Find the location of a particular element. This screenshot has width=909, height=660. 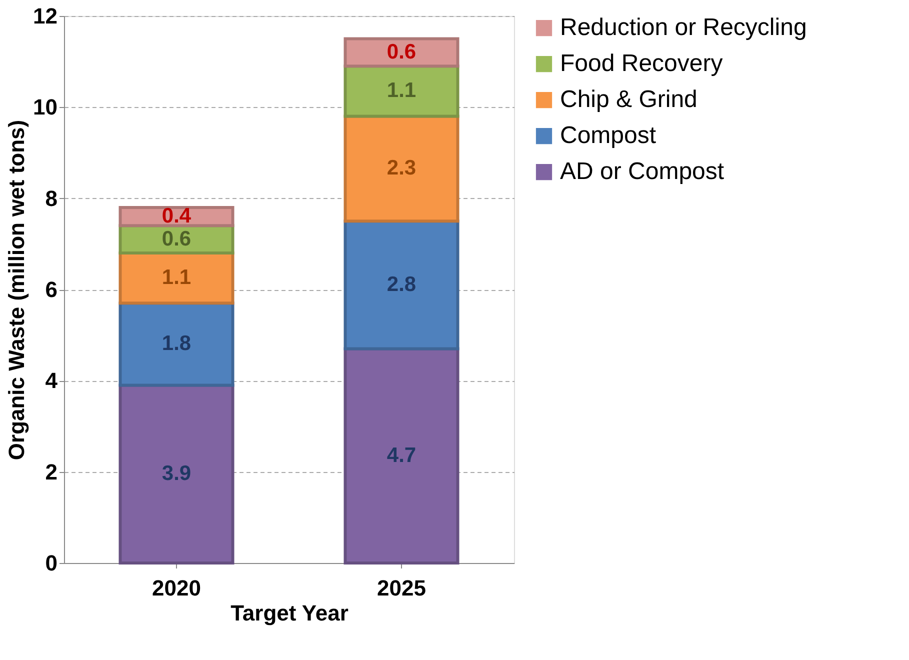

x-axis-title: Target Year is located at coordinates (289, 613).